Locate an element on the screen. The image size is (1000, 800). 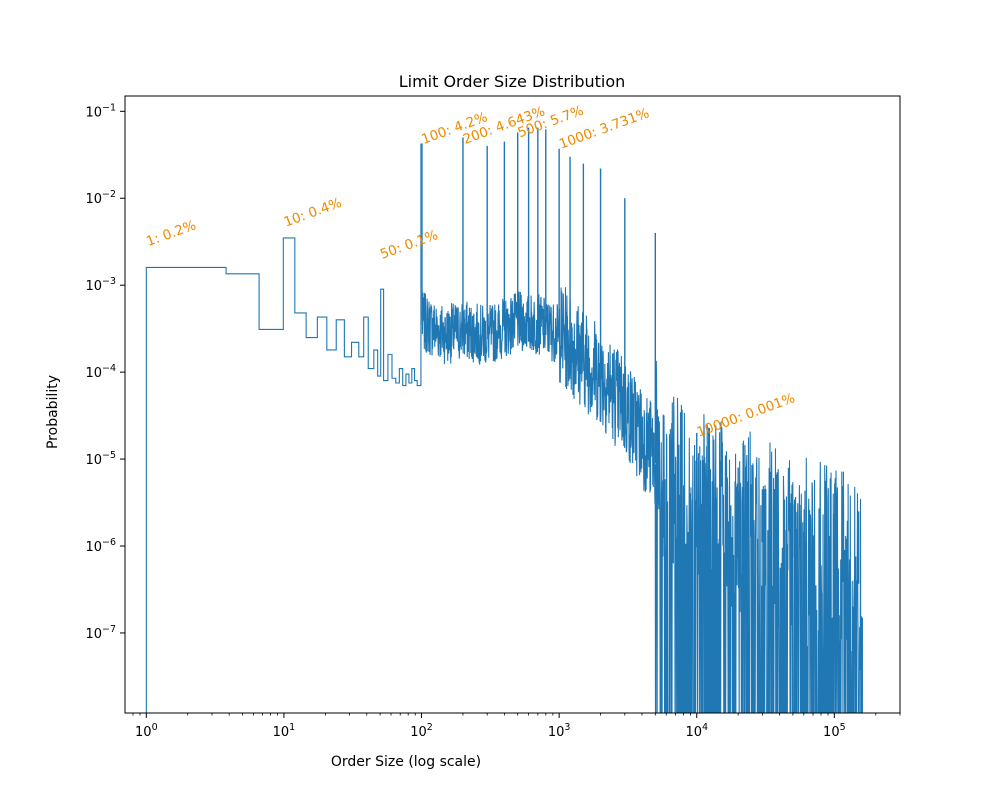
y-axis: 10⁻⁷ 10⁻⁶ 10⁻⁵ 10⁻⁴ 10⁻³ 10⁻² 10⁻¹ is located at coordinates (105, 372).